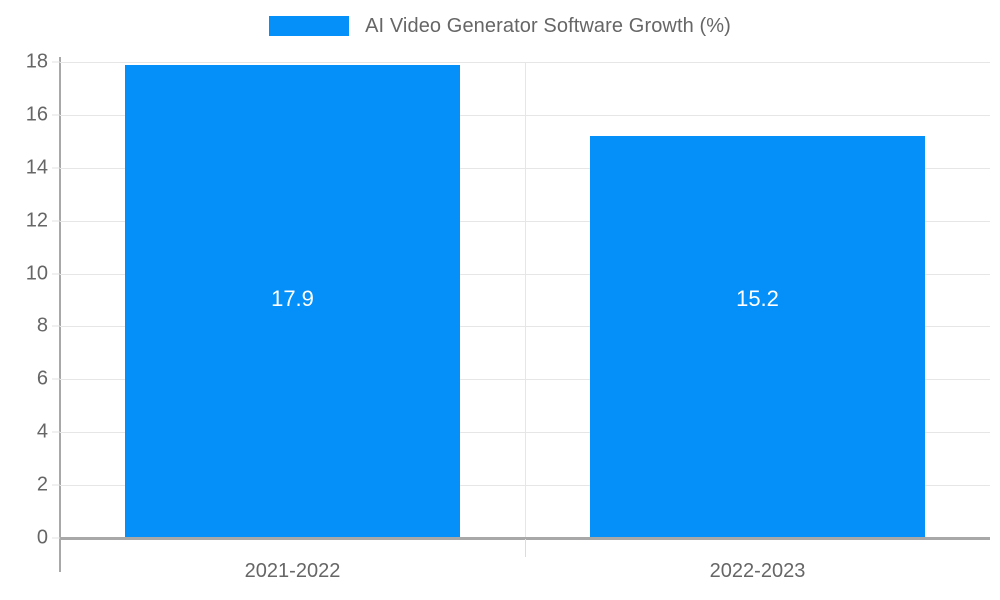 This screenshot has height=600, width=1000. What do you see at coordinates (292, 571) in the screenshot?
I see `x-tick-label-2021-2022: 2021-2022` at bounding box center [292, 571].